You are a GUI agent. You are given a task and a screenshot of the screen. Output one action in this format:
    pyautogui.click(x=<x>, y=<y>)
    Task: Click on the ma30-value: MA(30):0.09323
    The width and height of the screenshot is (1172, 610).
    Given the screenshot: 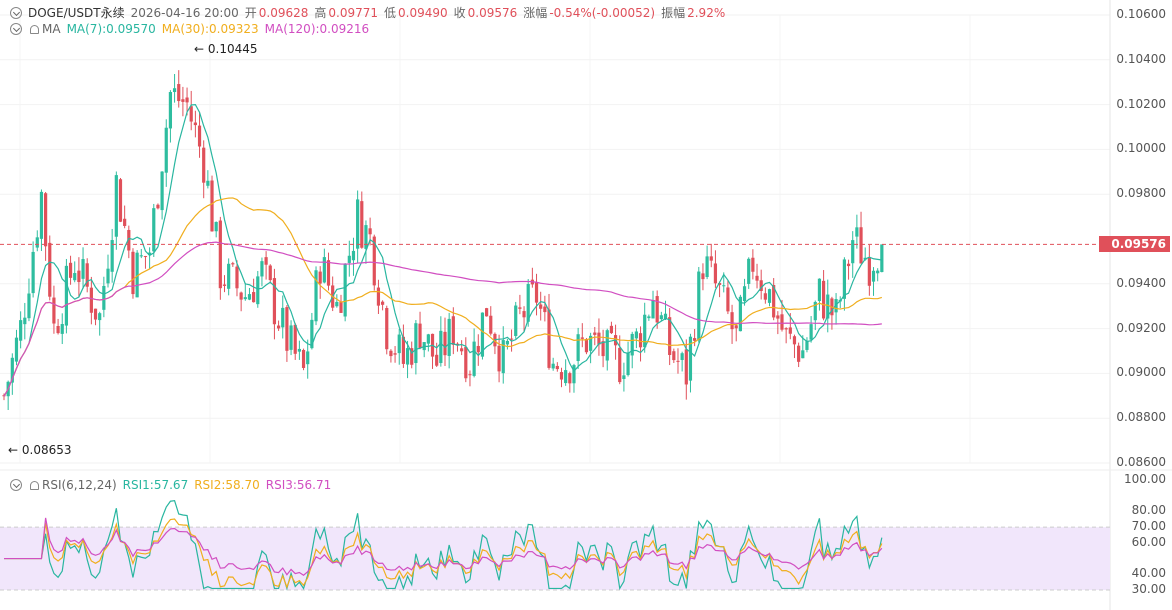 What is the action you would take?
    pyautogui.click(x=210, y=29)
    